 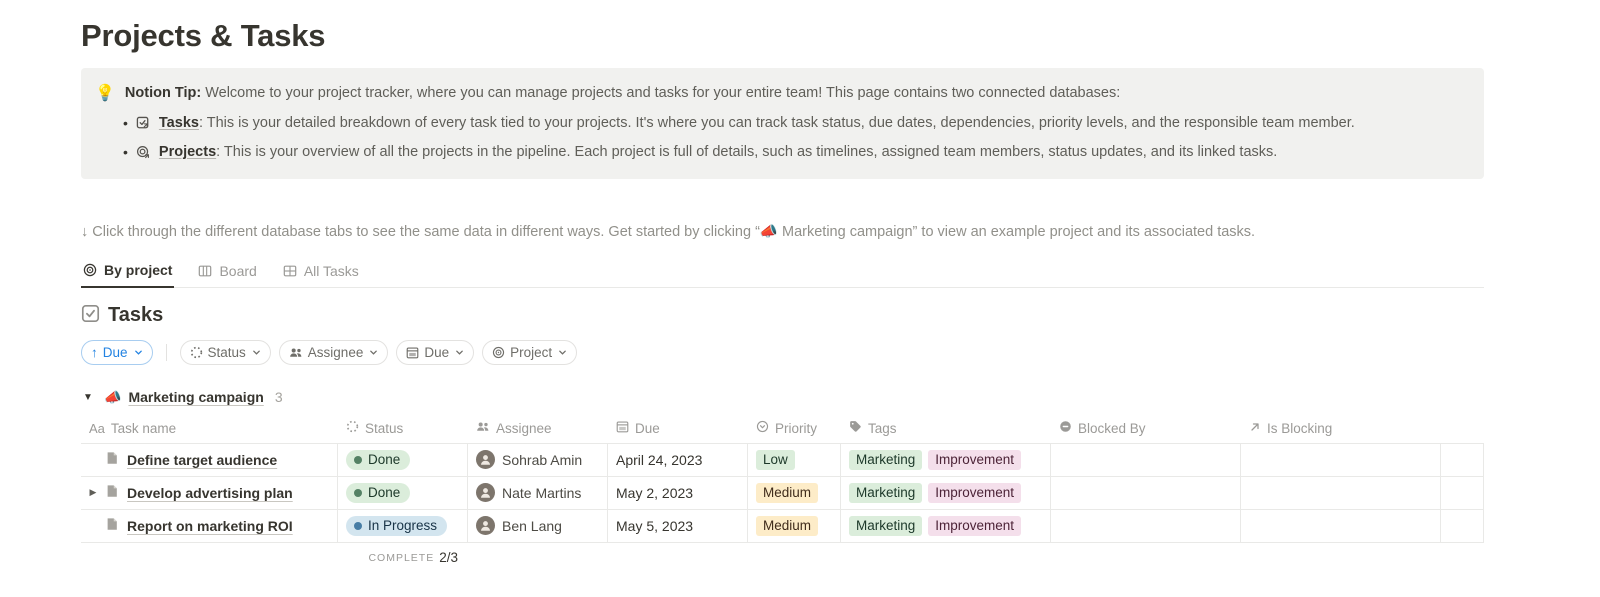 I want to click on status-spinner-icon, so click(x=196, y=352).